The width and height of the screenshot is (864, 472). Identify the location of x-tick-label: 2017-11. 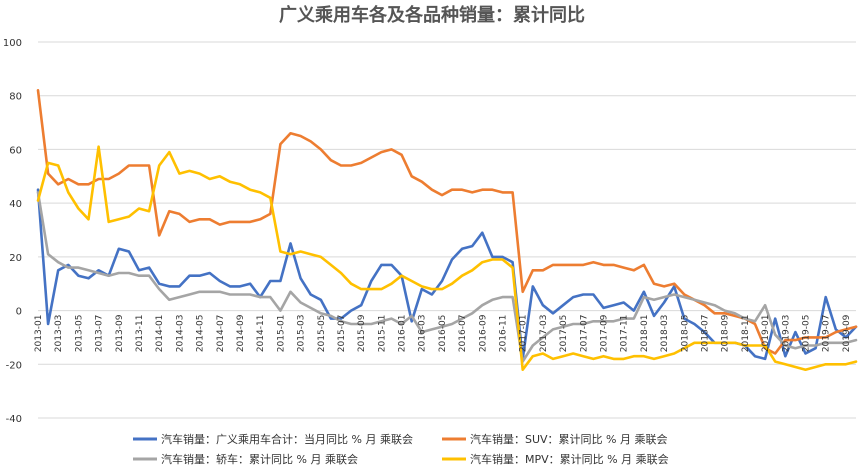
(625, 334).